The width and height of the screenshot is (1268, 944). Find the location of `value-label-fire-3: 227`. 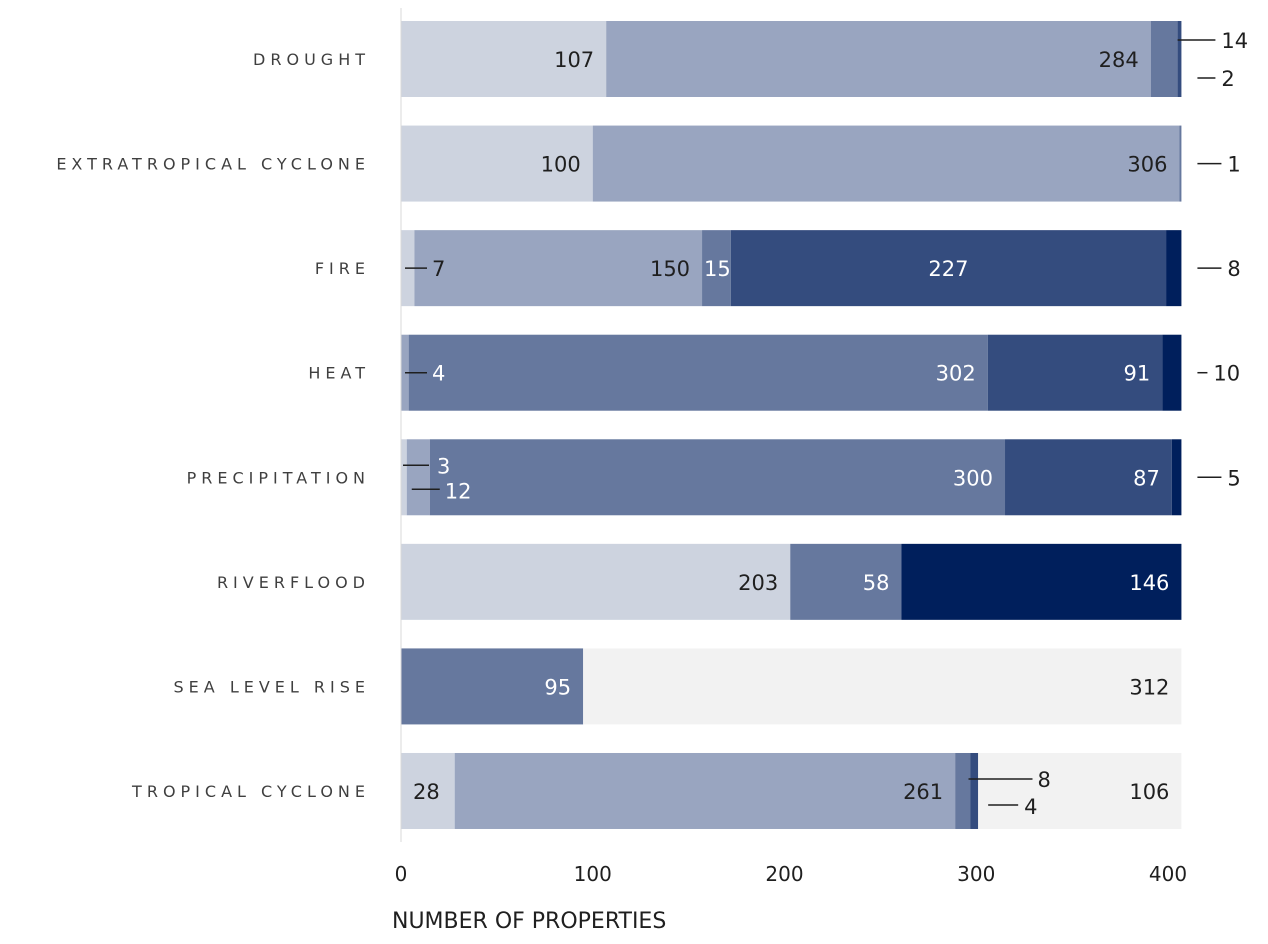

value-label-fire-3: 227 is located at coordinates (948, 269).